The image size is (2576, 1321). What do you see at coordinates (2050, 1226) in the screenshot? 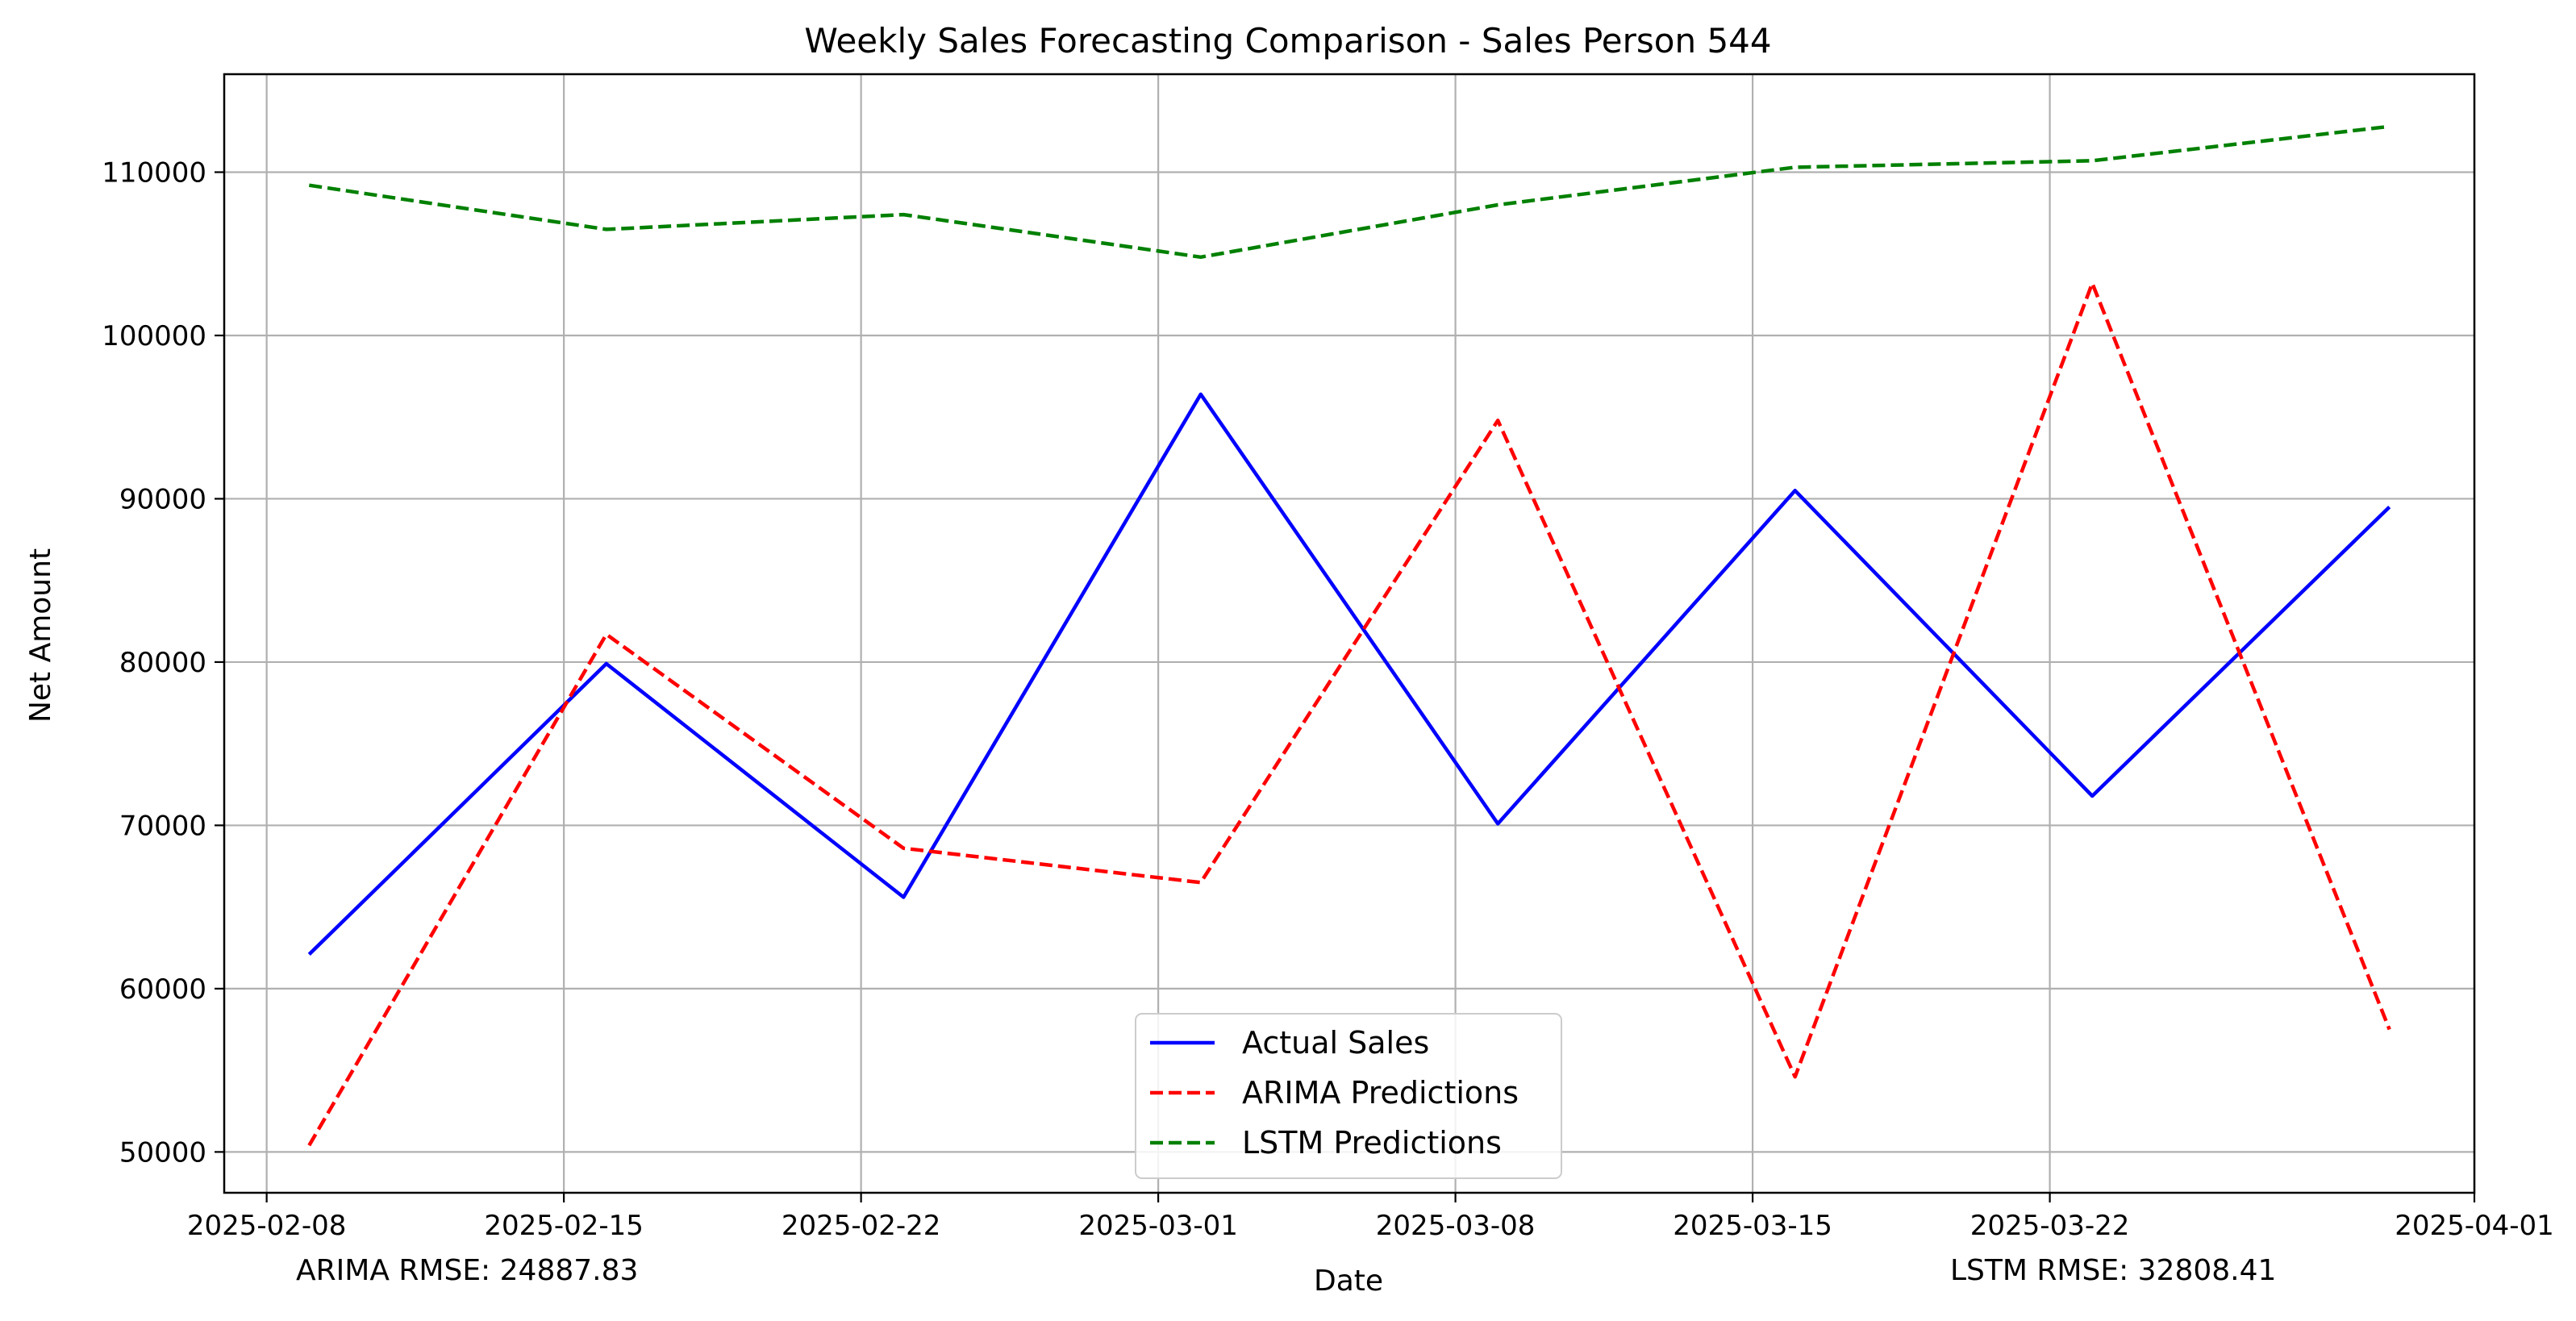
I see `x-tick-label: 2025-03-22` at bounding box center [2050, 1226].